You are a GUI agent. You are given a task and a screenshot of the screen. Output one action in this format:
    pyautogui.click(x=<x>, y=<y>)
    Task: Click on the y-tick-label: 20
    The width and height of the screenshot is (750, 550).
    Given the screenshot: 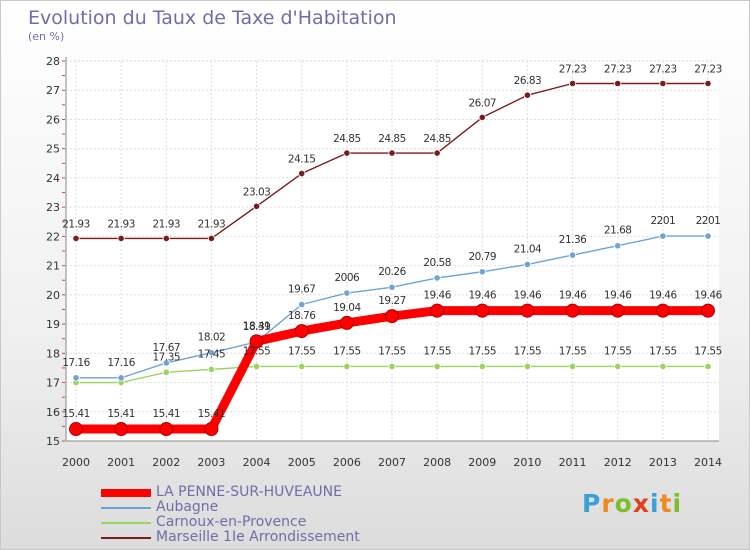 What is the action you would take?
    pyautogui.click(x=53, y=295)
    